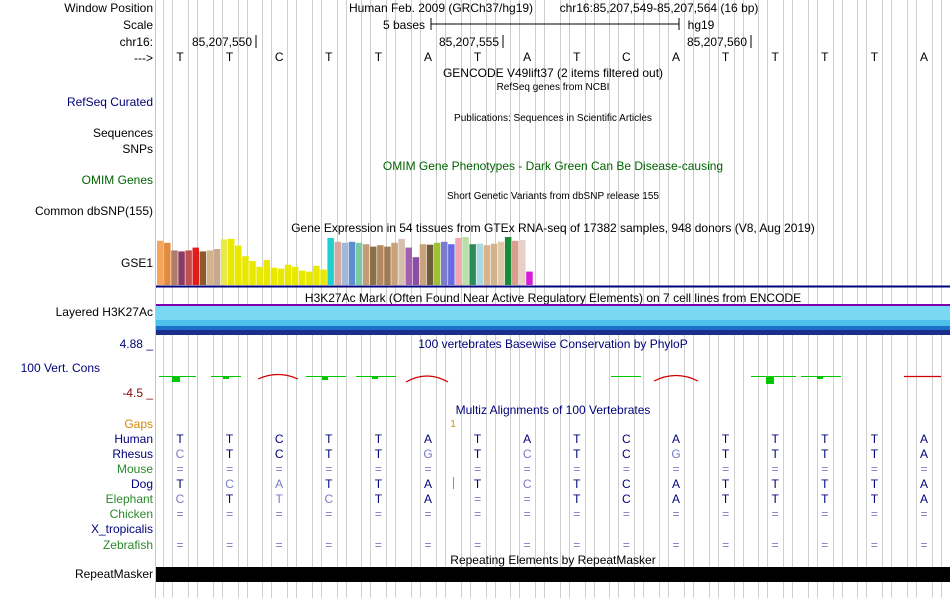 This screenshot has height=598, width=950. What do you see at coordinates (626, 484) in the screenshot?
I see `dog-base: C` at bounding box center [626, 484].